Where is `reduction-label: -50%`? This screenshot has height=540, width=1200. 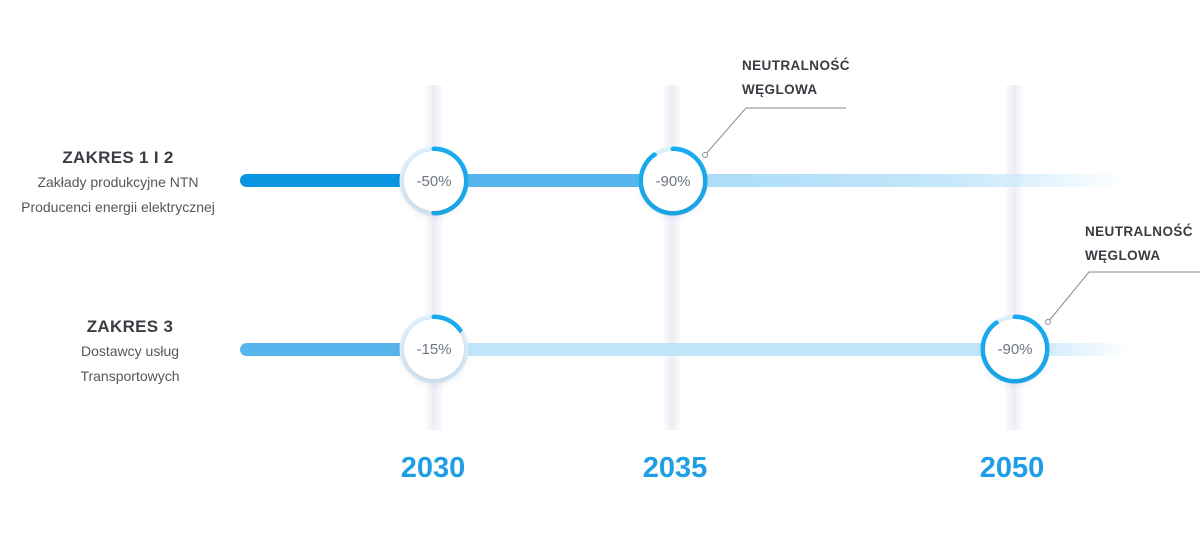 reduction-label: -50% is located at coordinates (434, 181).